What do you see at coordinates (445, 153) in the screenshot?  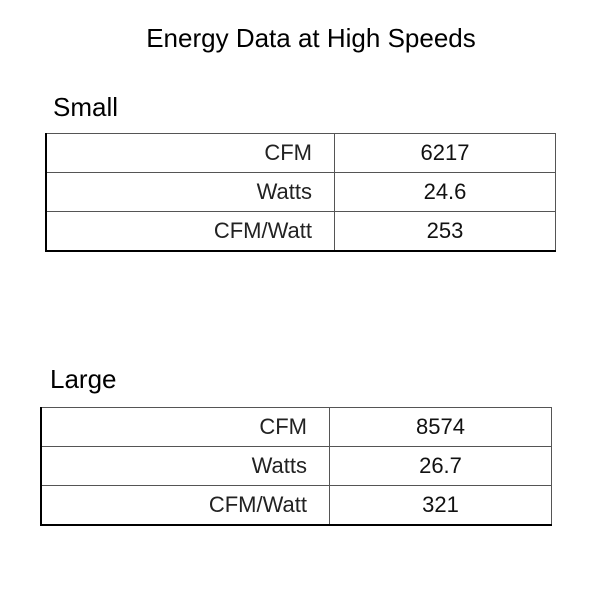 I see `row-value-cfm: 6217` at bounding box center [445, 153].